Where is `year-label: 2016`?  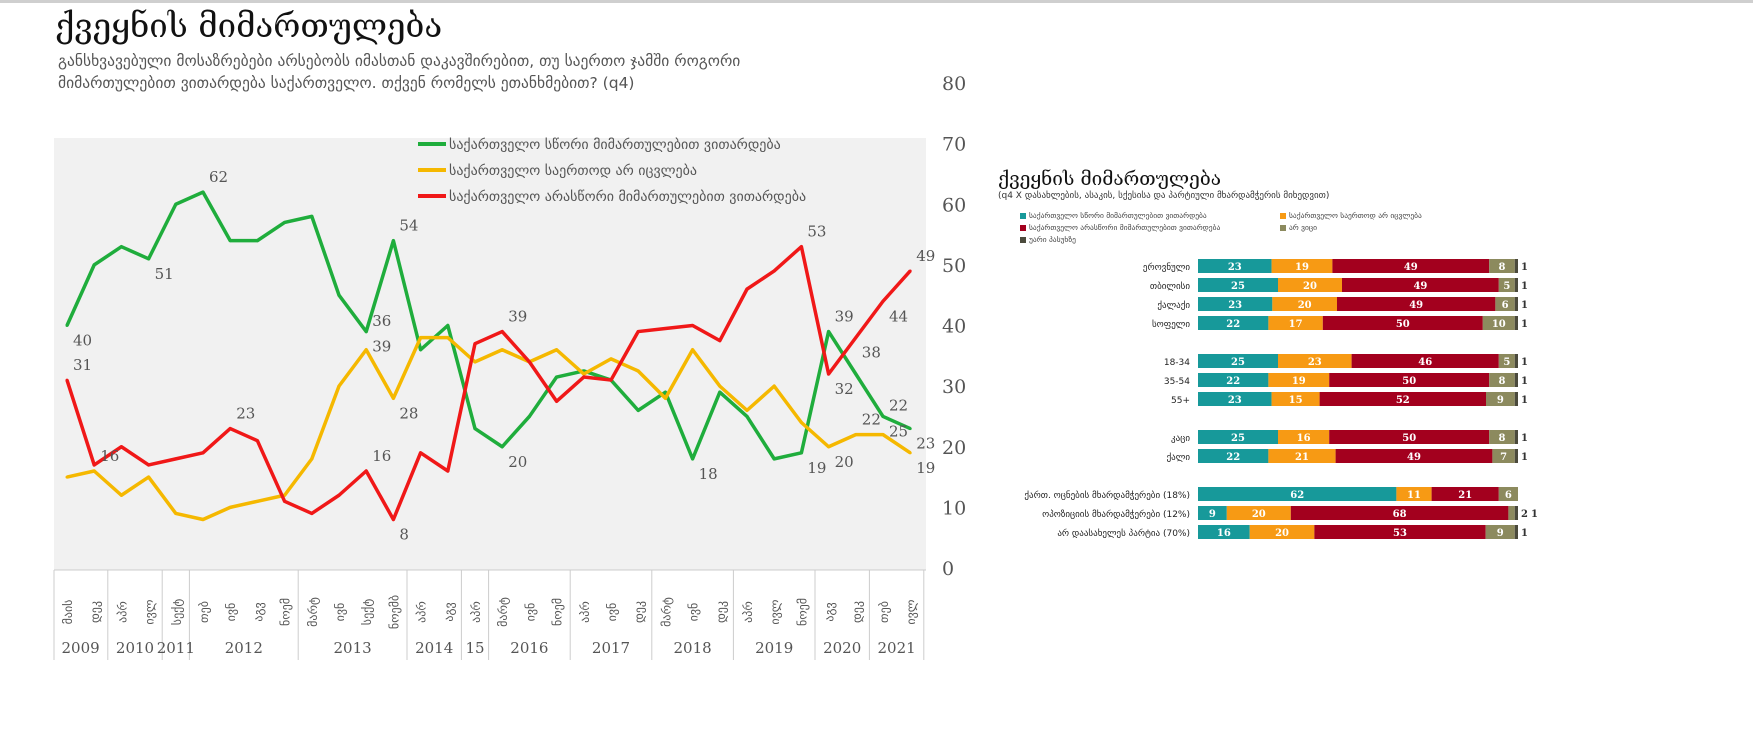
year-label: 2016 is located at coordinates (529, 648).